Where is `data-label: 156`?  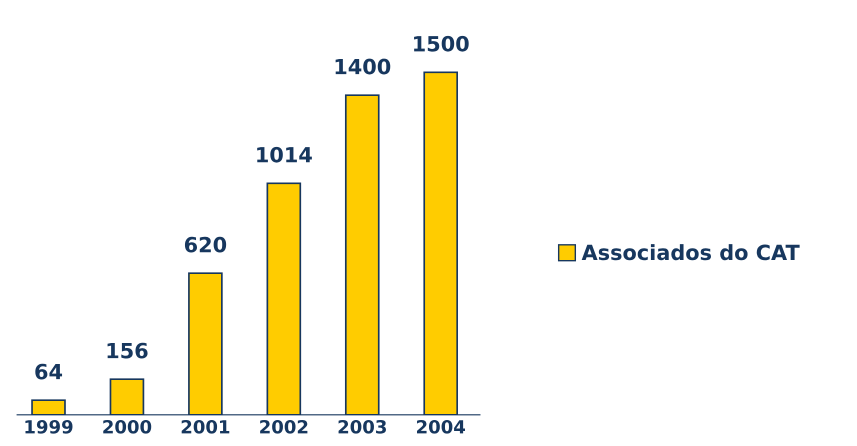
data-label: 156 is located at coordinates (128, 350).